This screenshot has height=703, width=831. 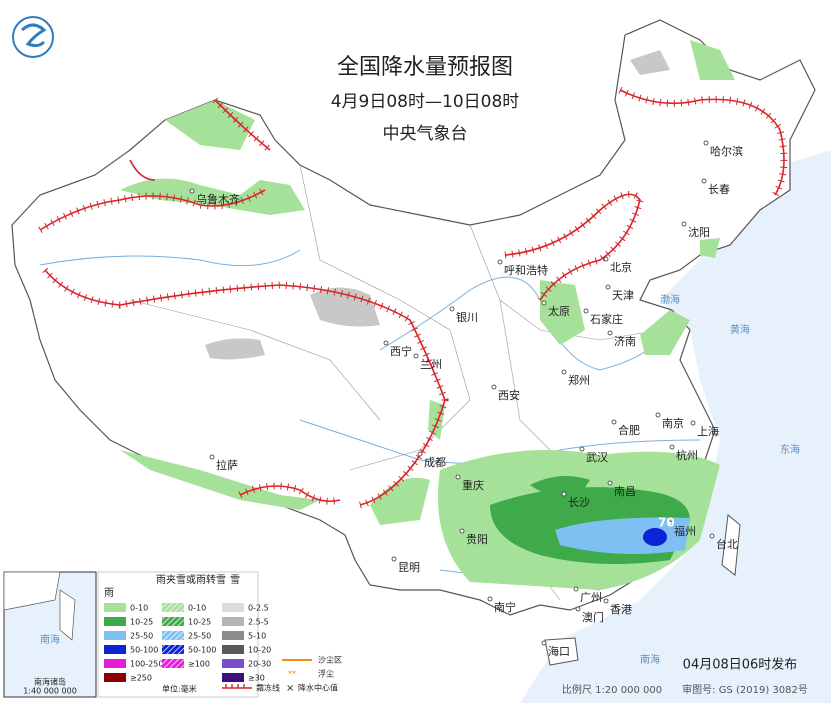 What do you see at coordinates (431, 364) in the screenshot?
I see `city-label: 兰州` at bounding box center [431, 364].